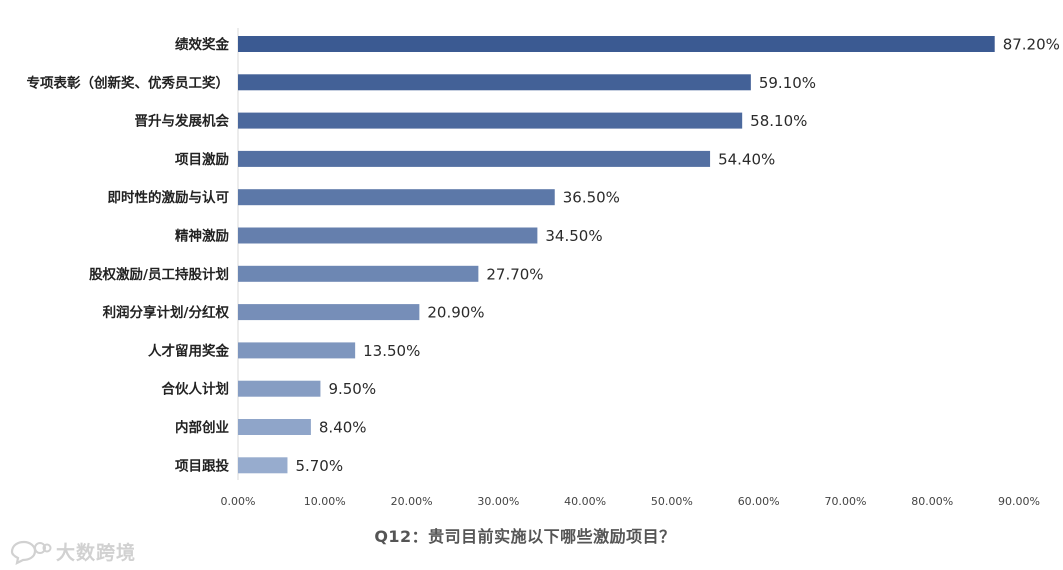  I want to click on value-label: 13.50%, so click(391, 351).